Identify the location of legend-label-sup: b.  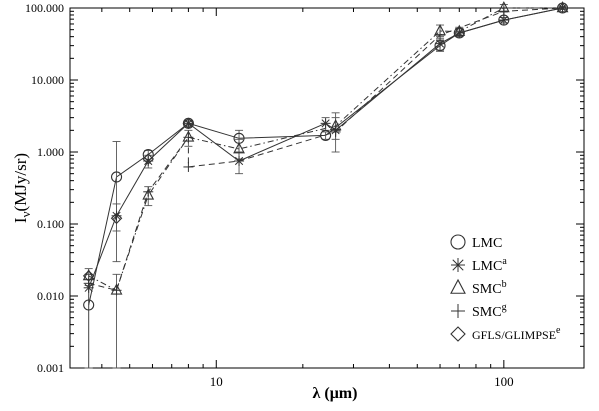
(504, 284).